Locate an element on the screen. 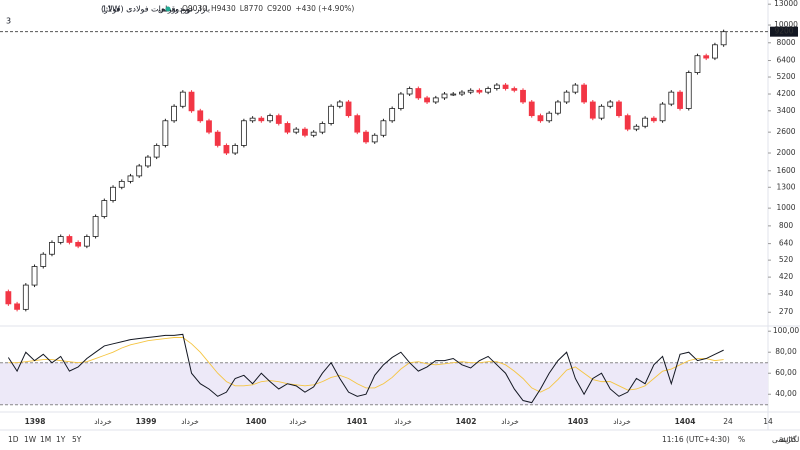  status-dot is located at coordinates (168, 9).